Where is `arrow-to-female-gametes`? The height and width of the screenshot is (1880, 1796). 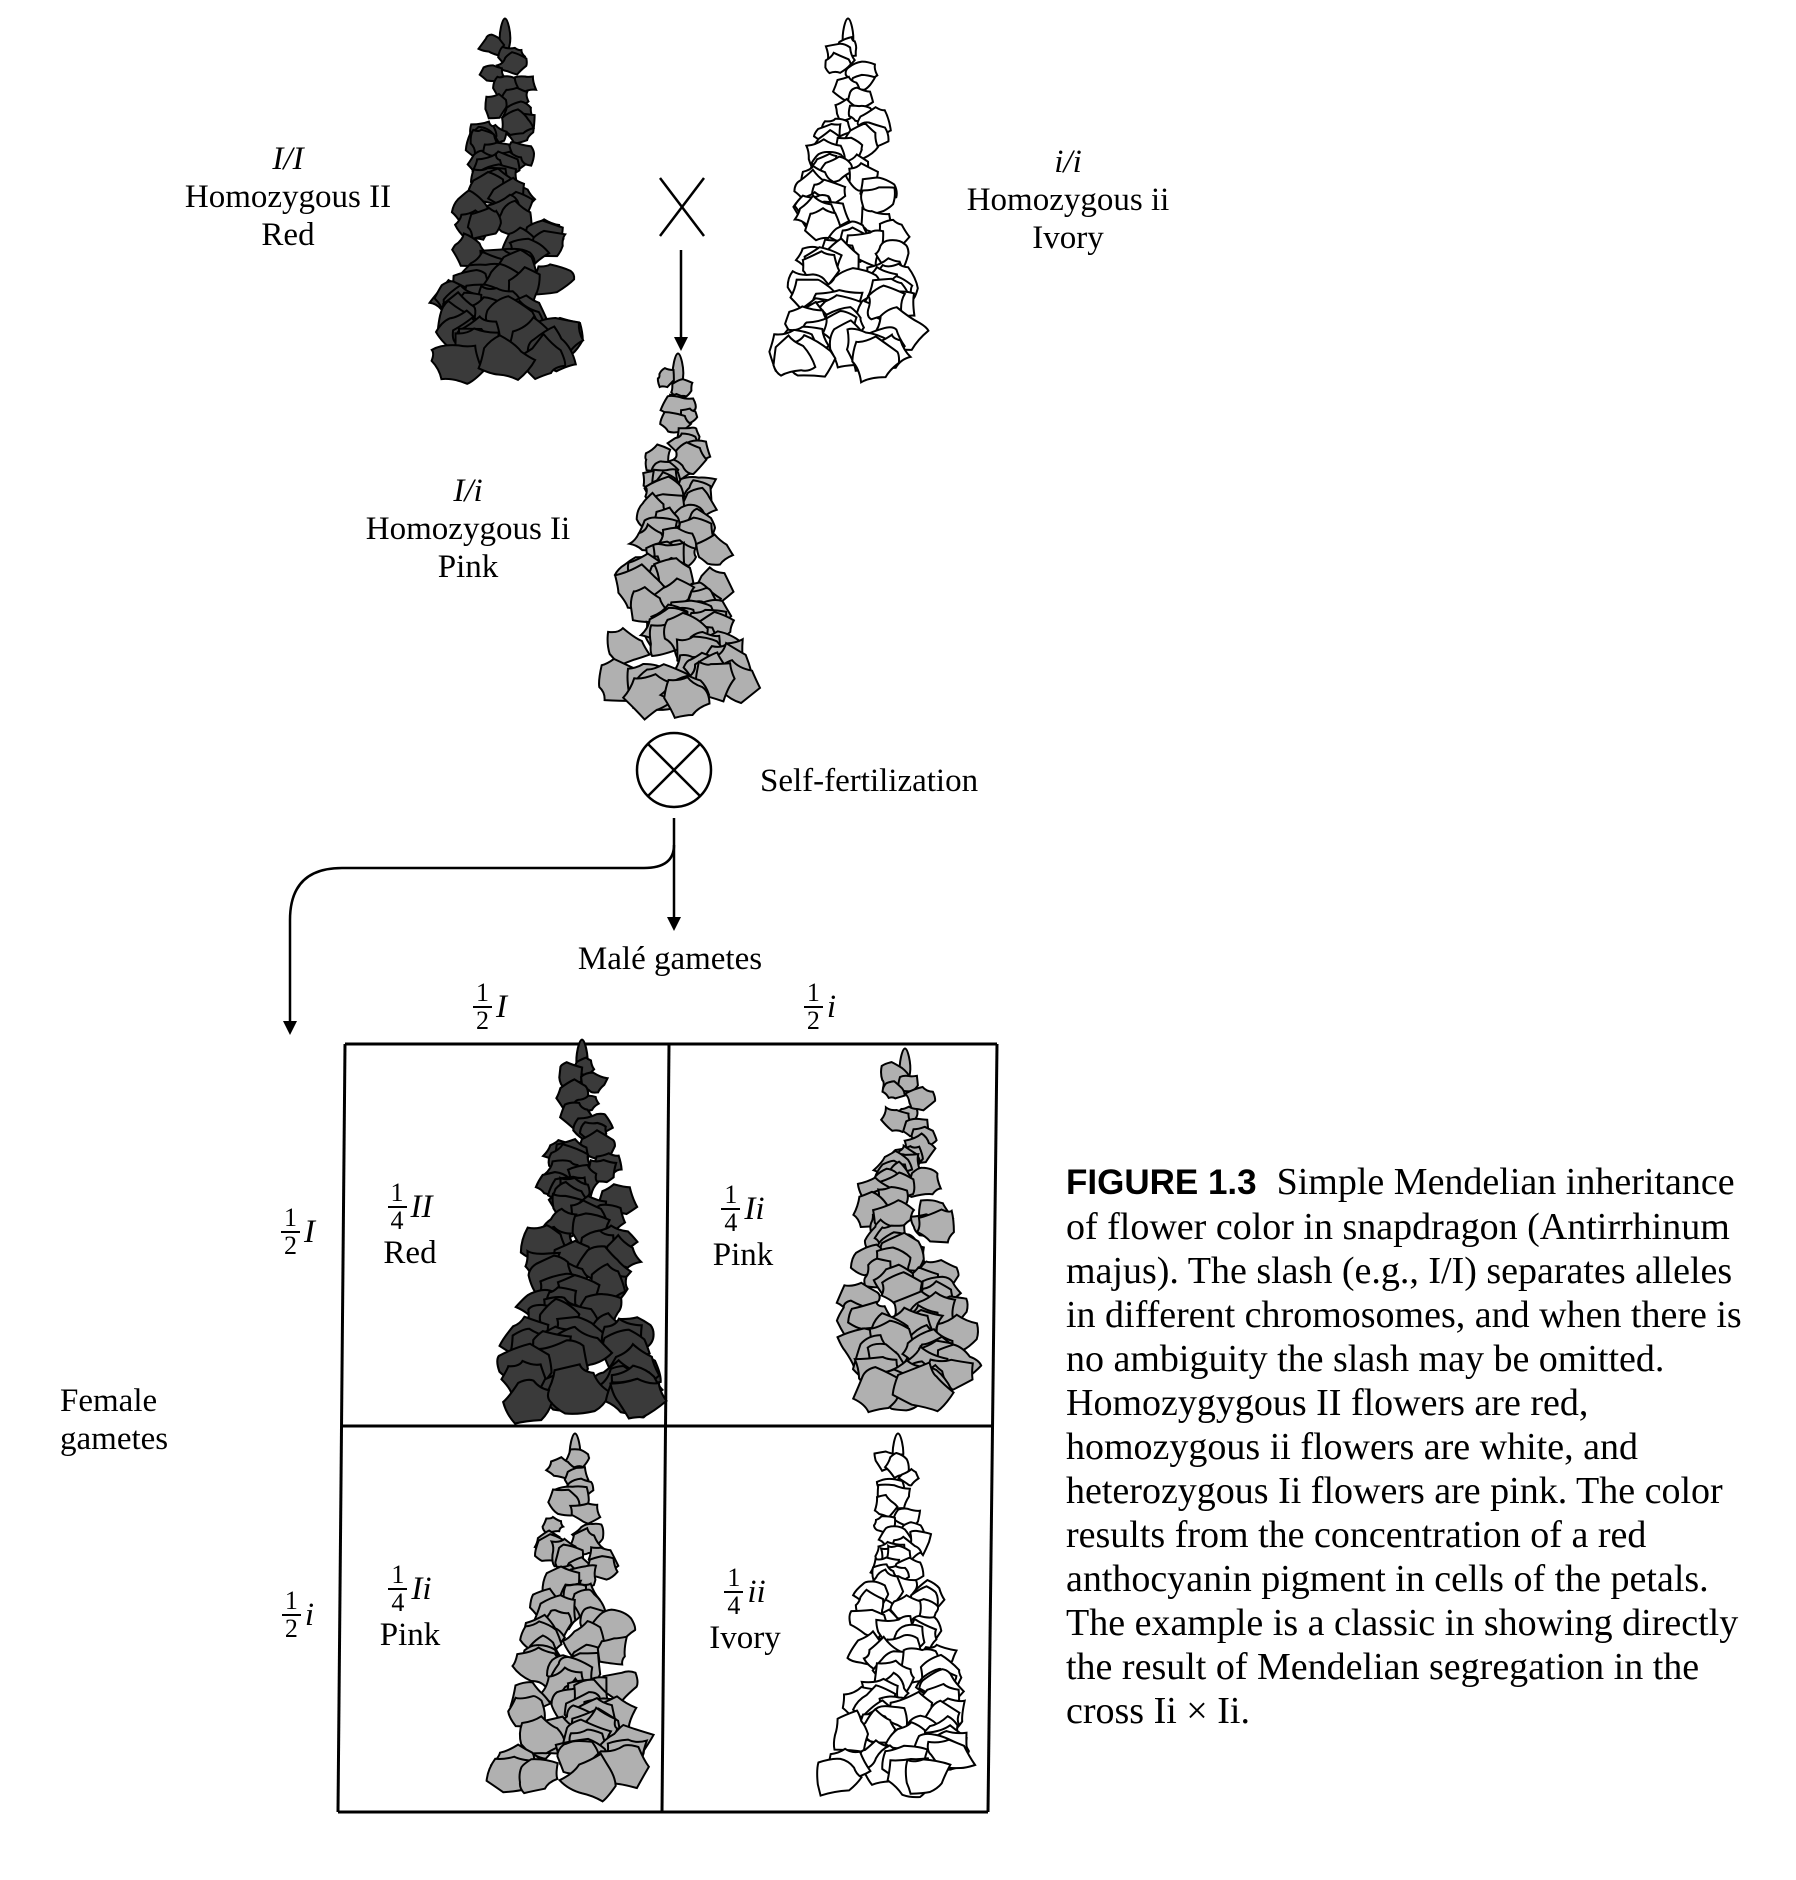
arrow-to-female-gametes is located at coordinates (479, 939).